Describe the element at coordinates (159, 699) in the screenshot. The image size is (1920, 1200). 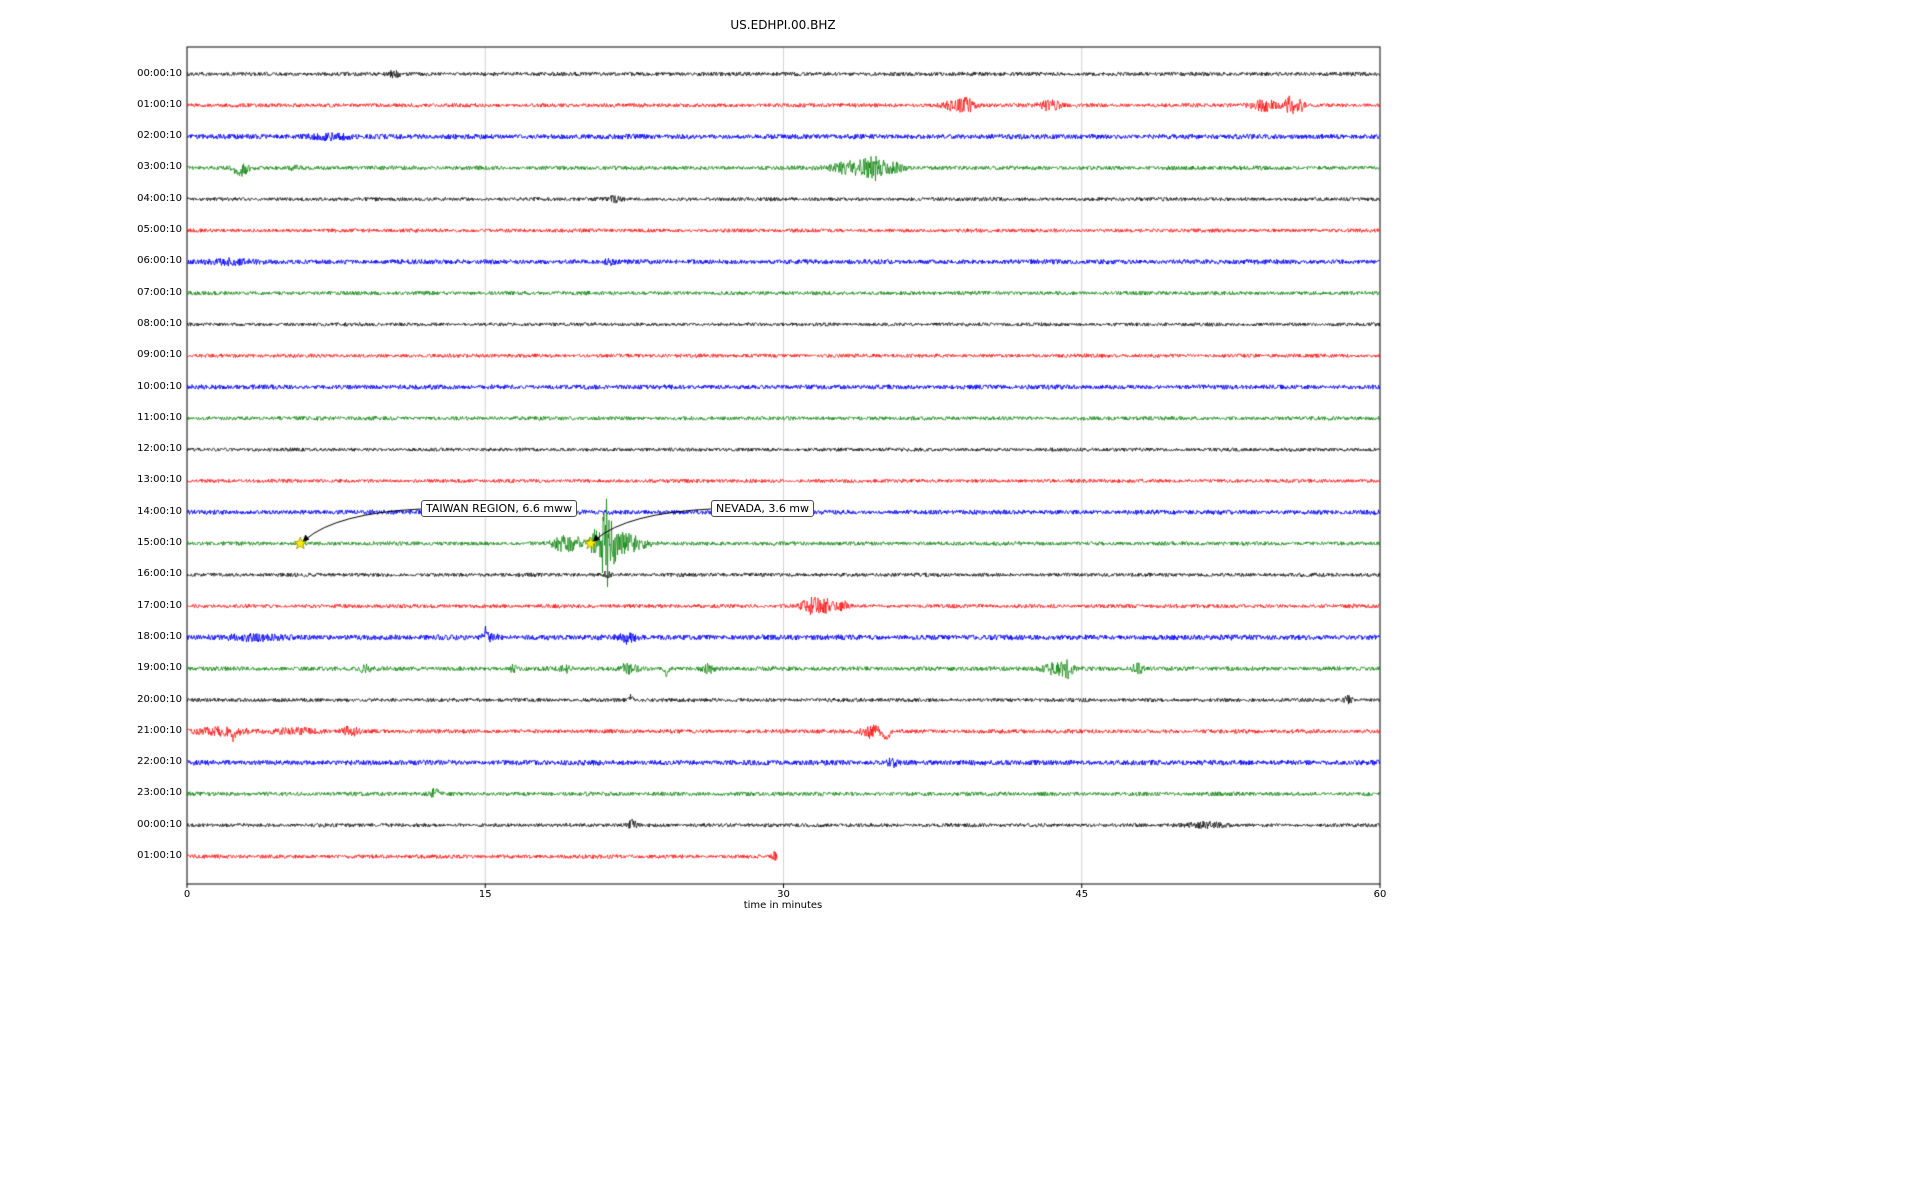
I see `trace-time-label: 20:00:10` at that location.